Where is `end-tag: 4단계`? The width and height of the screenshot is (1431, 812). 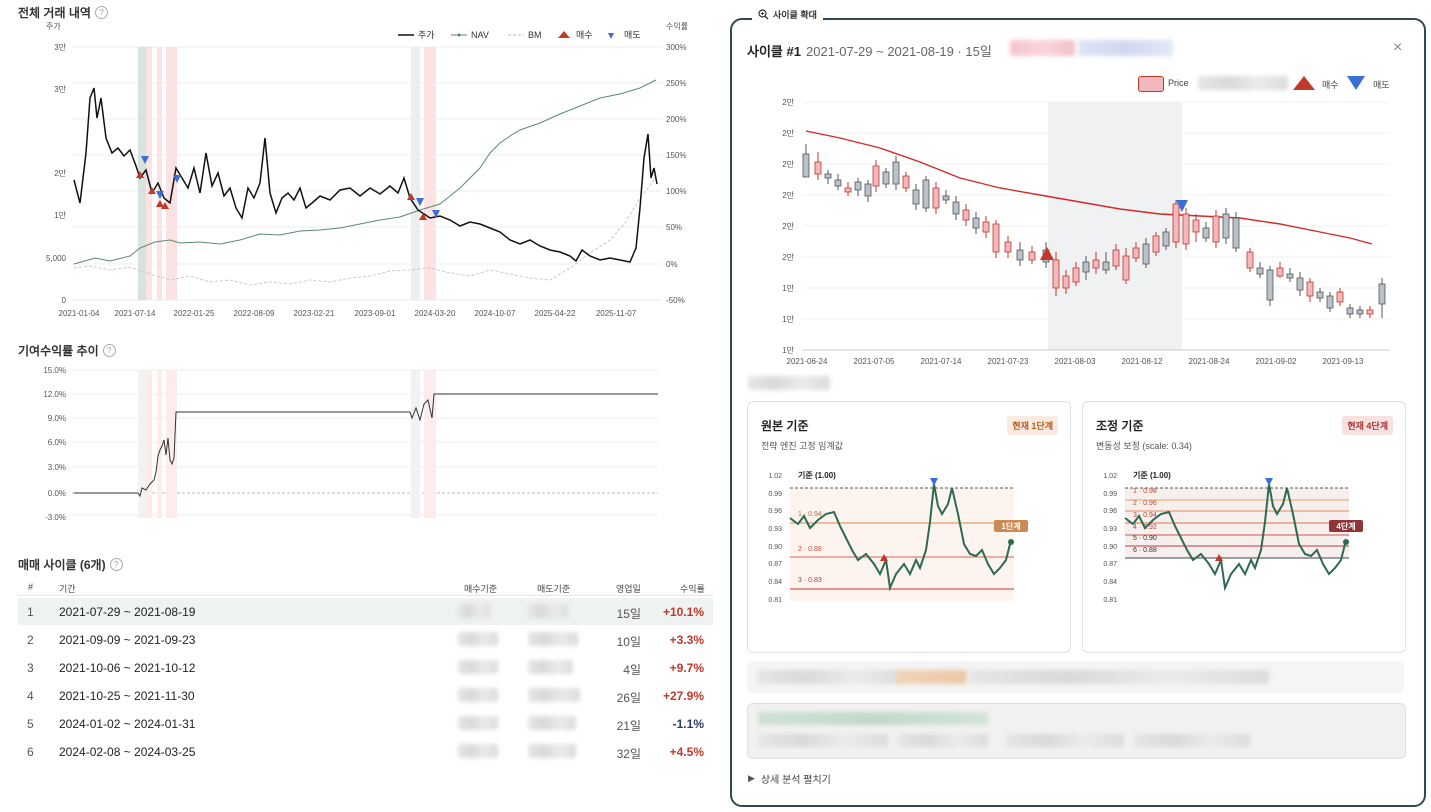
end-tag: 4단계 is located at coordinates (1345, 526).